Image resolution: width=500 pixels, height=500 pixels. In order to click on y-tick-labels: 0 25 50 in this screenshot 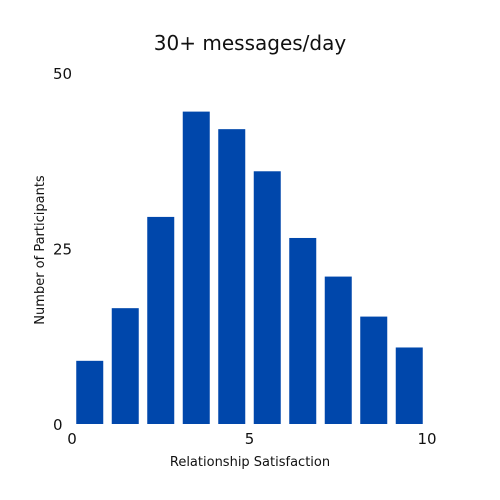, I will do `click(62, 249)`.